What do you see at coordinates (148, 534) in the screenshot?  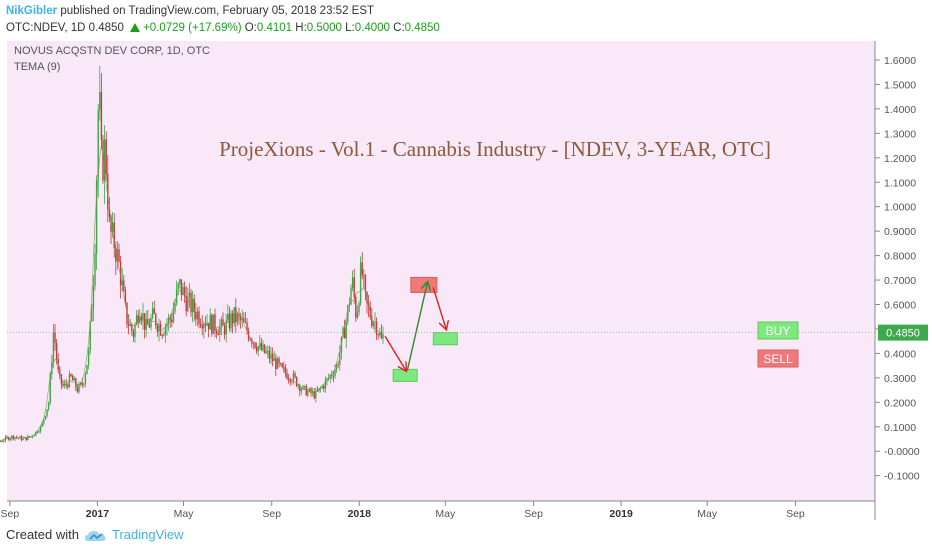 I see `tradingview-brand: TradingView` at bounding box center [148, 534].